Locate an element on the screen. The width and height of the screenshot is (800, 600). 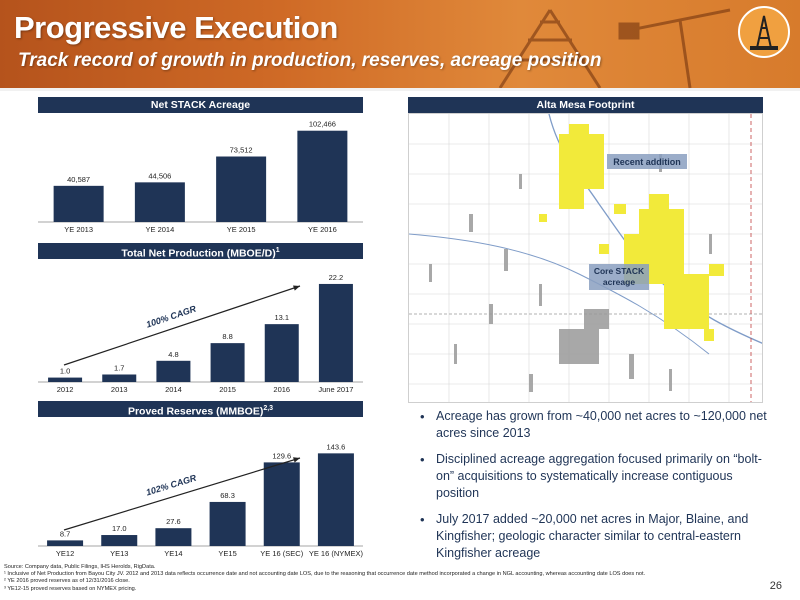
production-chart-title: Total Net Production (MBOE/D)1 is located at coordinates (200, 251).